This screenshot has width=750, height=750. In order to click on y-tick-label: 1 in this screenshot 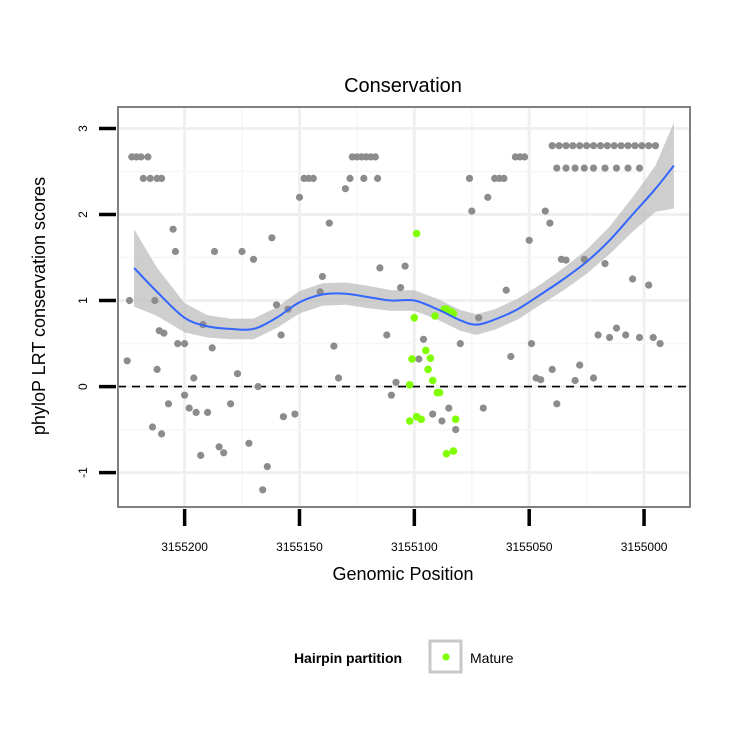, I will do `click(83, 300)`.